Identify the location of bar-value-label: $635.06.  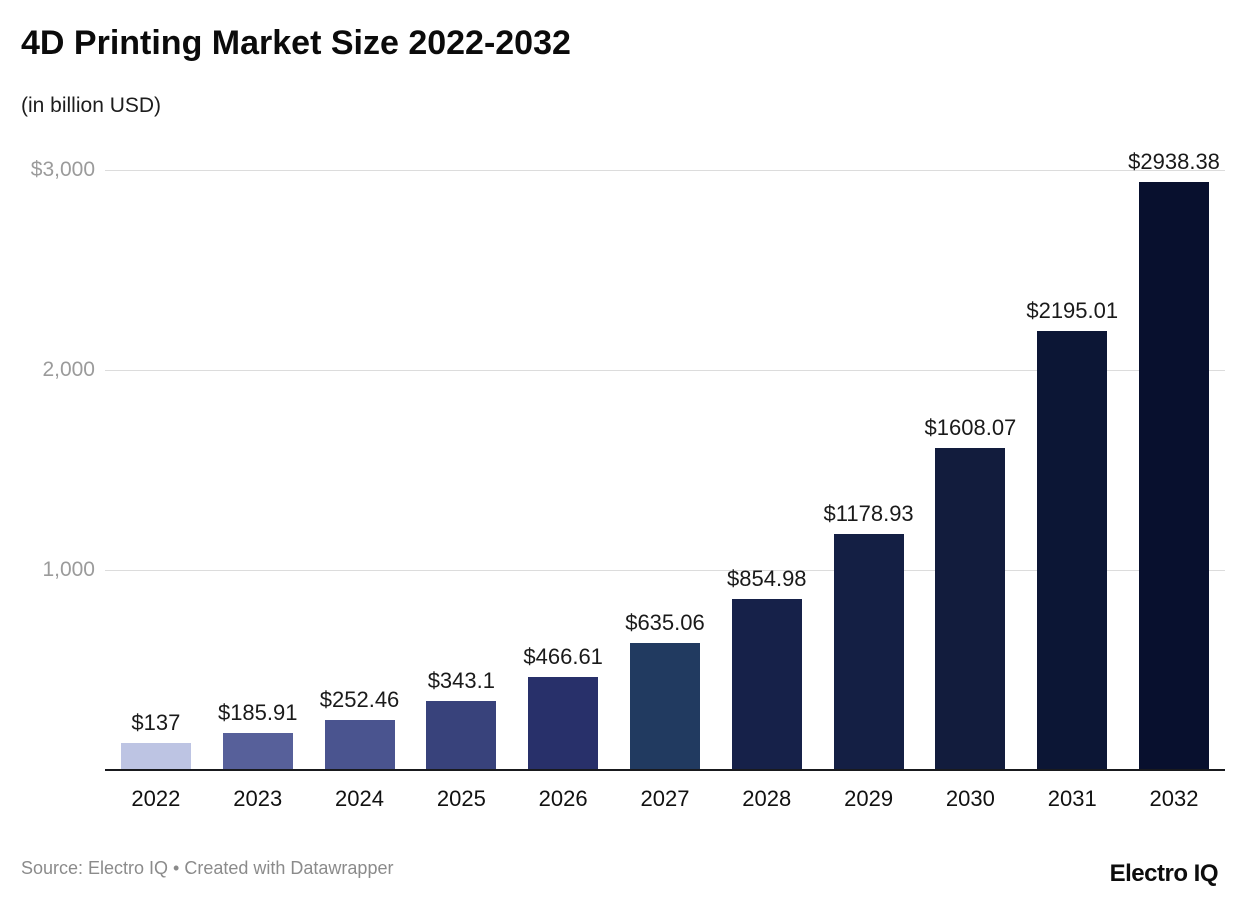
(665, 622).